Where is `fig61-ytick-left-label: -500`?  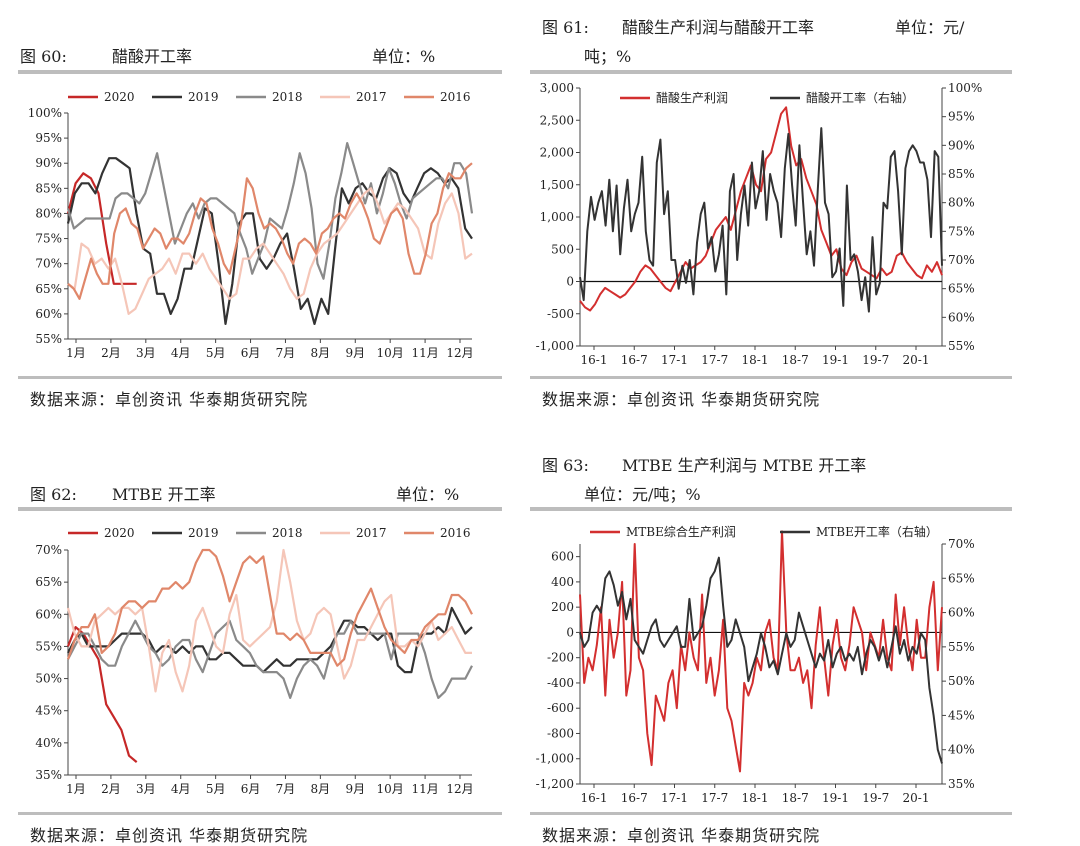
fig61-ytick-left-label: -500 is located at coordinates (560, 314).